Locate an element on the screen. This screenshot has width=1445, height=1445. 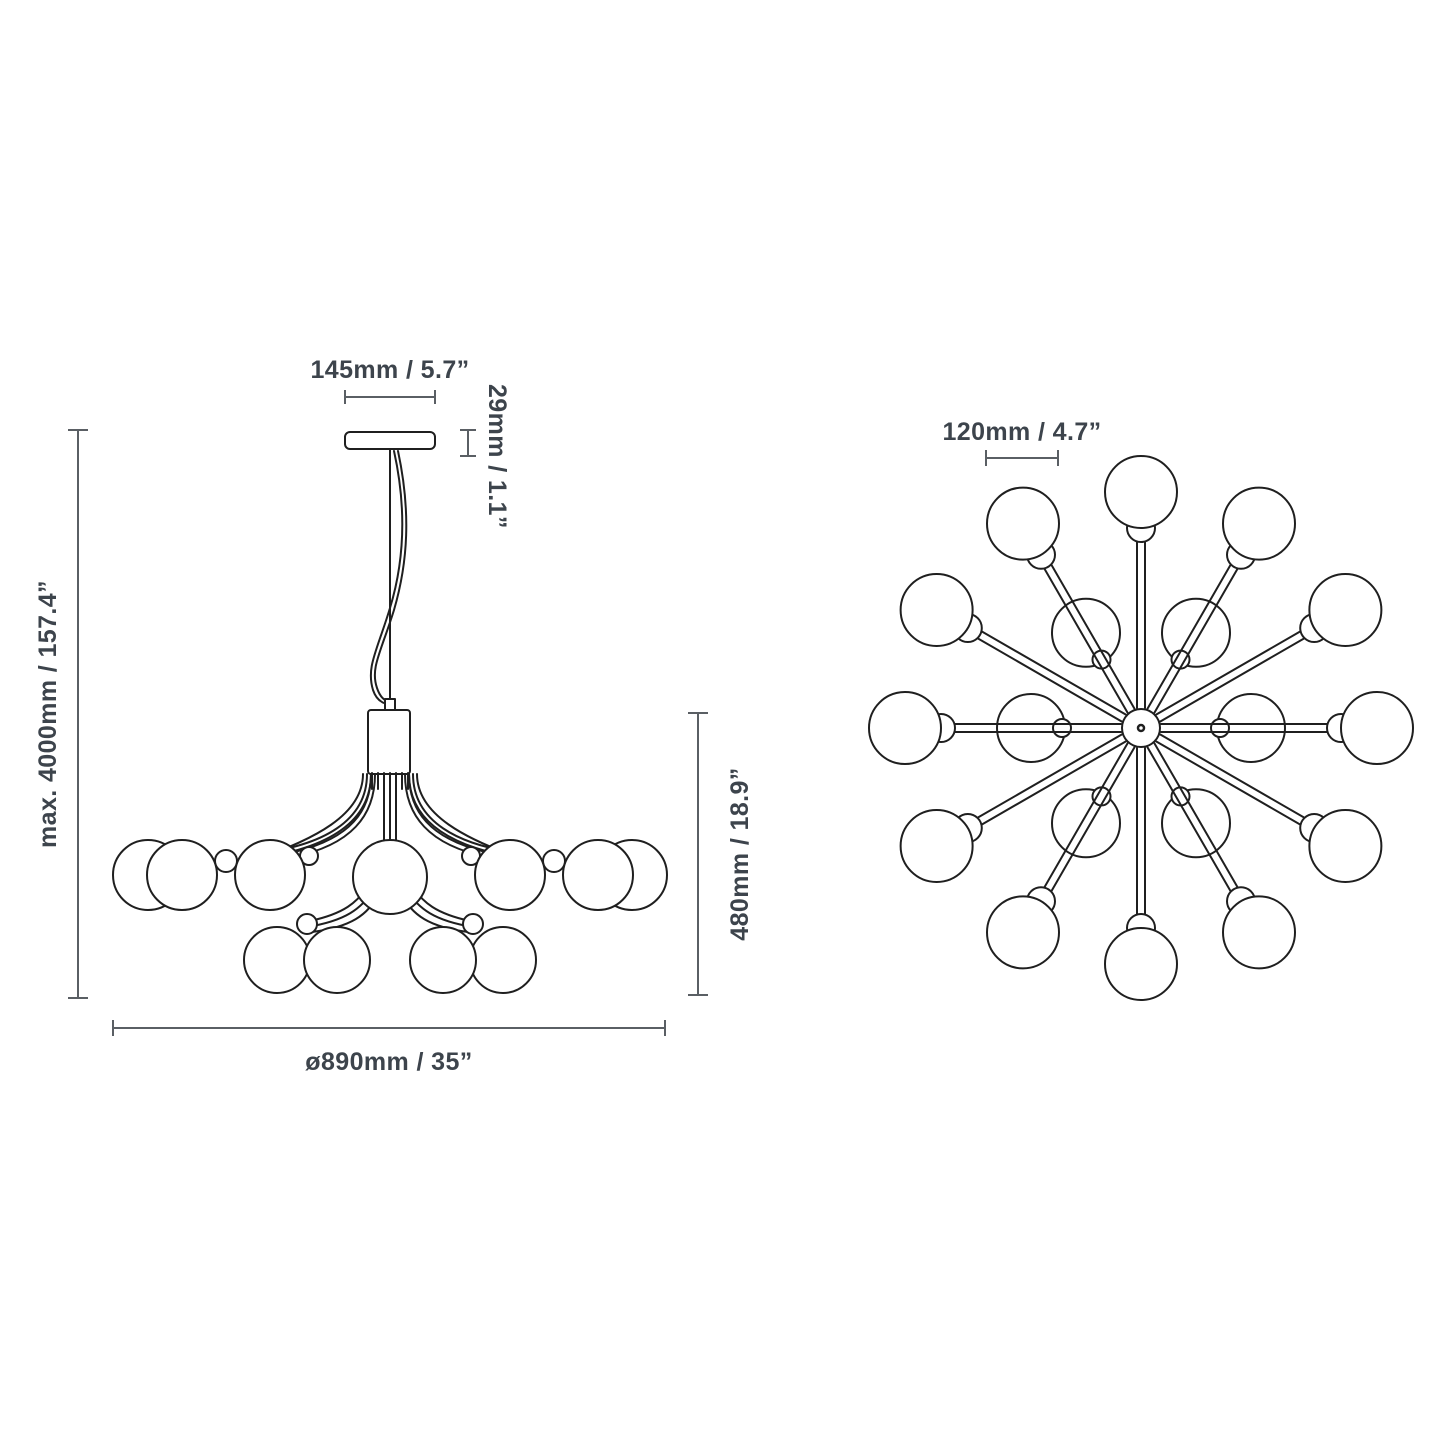
suspension-length-label: max. 4000mm / 157.4” is located at coordinates (48, 714).